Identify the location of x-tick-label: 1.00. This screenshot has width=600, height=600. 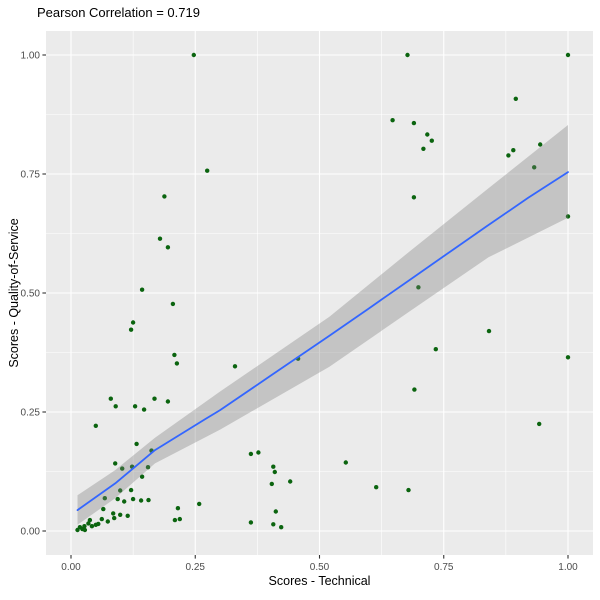
(568, 567).